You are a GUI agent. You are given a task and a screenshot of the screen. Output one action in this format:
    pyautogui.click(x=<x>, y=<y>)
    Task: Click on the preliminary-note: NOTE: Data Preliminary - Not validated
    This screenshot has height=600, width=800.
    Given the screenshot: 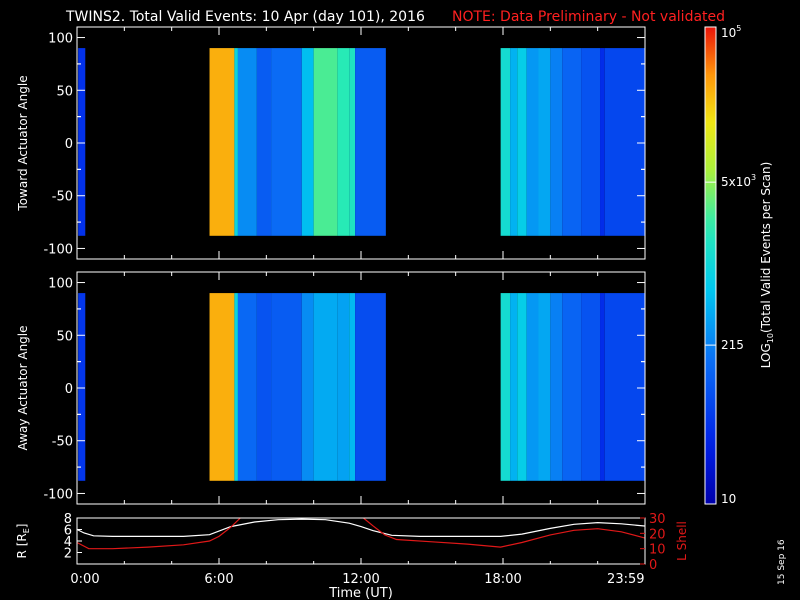 What is the action you would take?
    pyautogui.click(x=588, y=17)
    